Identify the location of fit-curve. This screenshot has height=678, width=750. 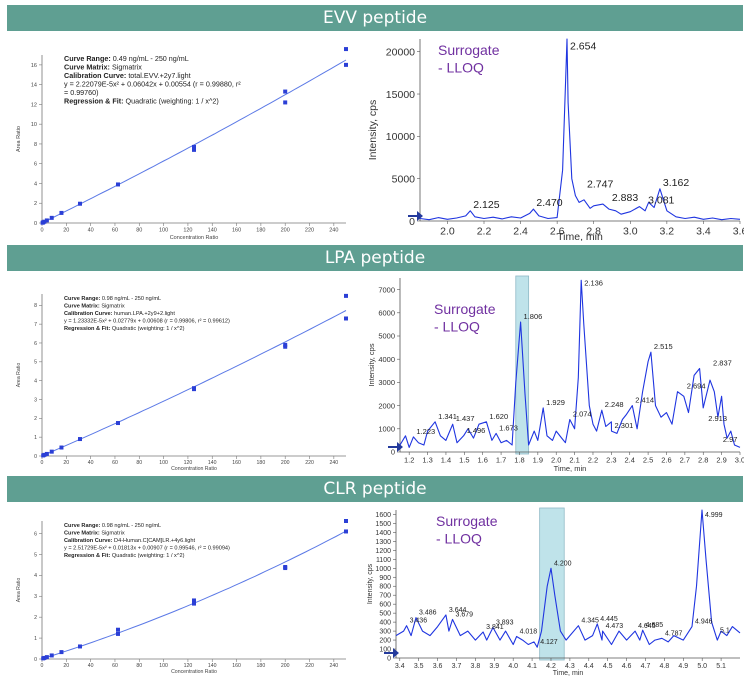
(194, 141).